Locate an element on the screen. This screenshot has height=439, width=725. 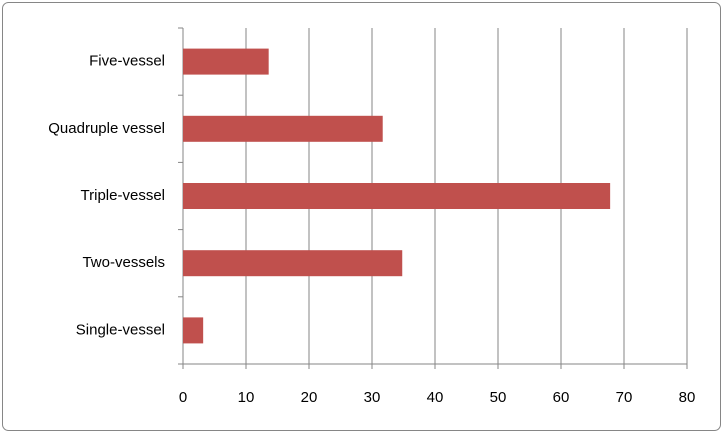
x-tick-label: 0 is located at coordinates (183, 397).